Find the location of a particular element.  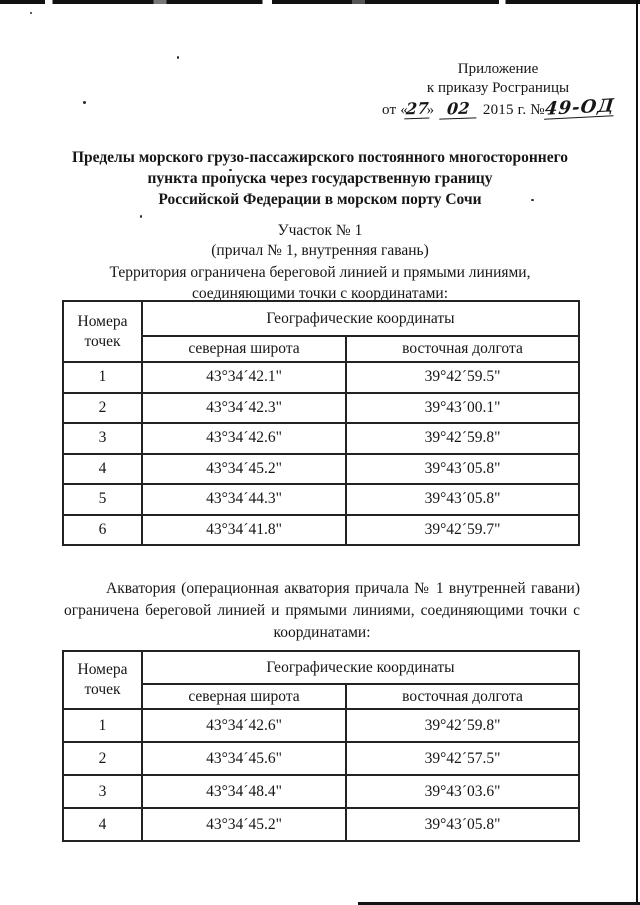

table-row: 6 43°34´41.8" 39°42´59.7" is located at coordinates (321, 529).